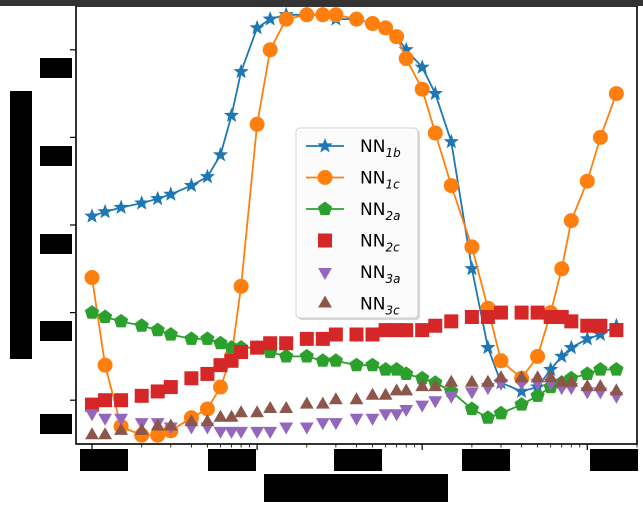 The height and width of the screenshot is (510, 643). I want to click on legend-label-0: NN1b, so click(380, 148).